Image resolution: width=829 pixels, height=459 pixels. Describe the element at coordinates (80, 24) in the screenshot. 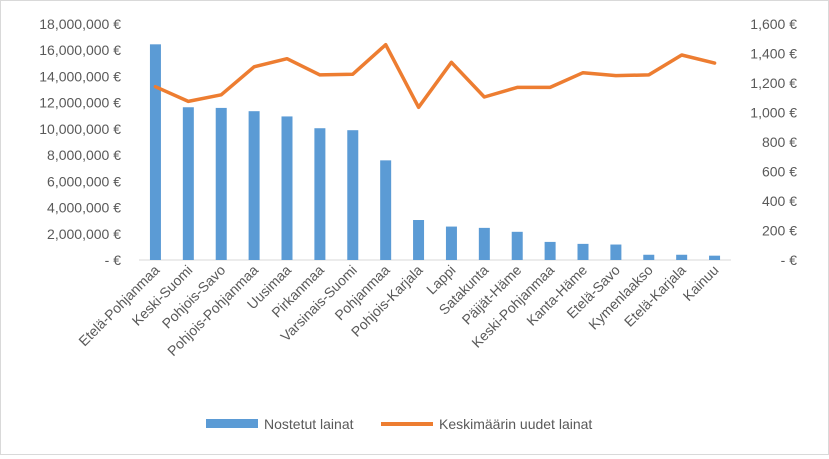

I see `left-tick-label: 18,000,000 €` at that location.